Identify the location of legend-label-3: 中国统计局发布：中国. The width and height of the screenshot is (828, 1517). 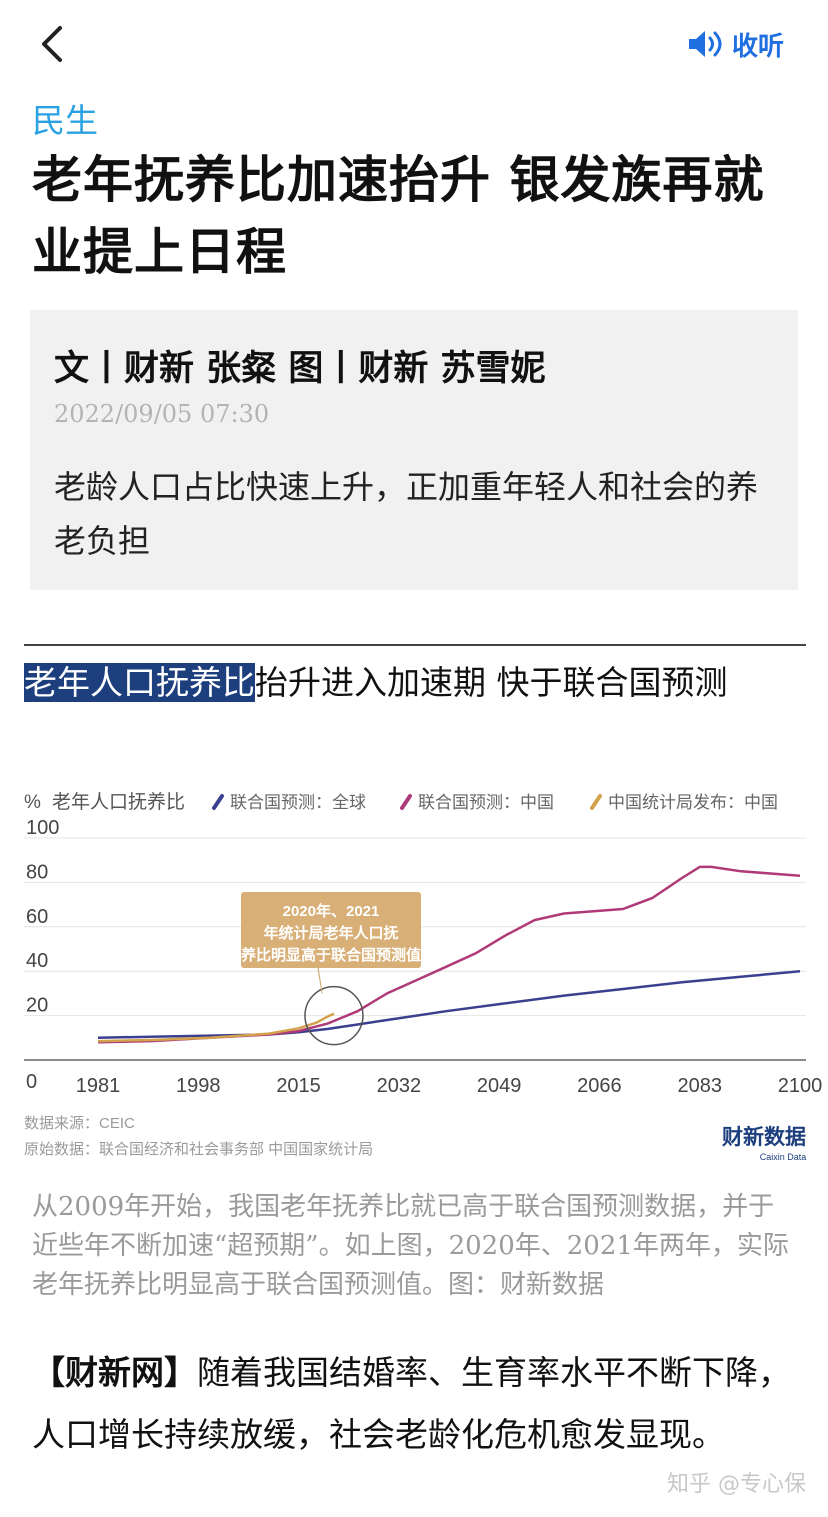
(693, 802).